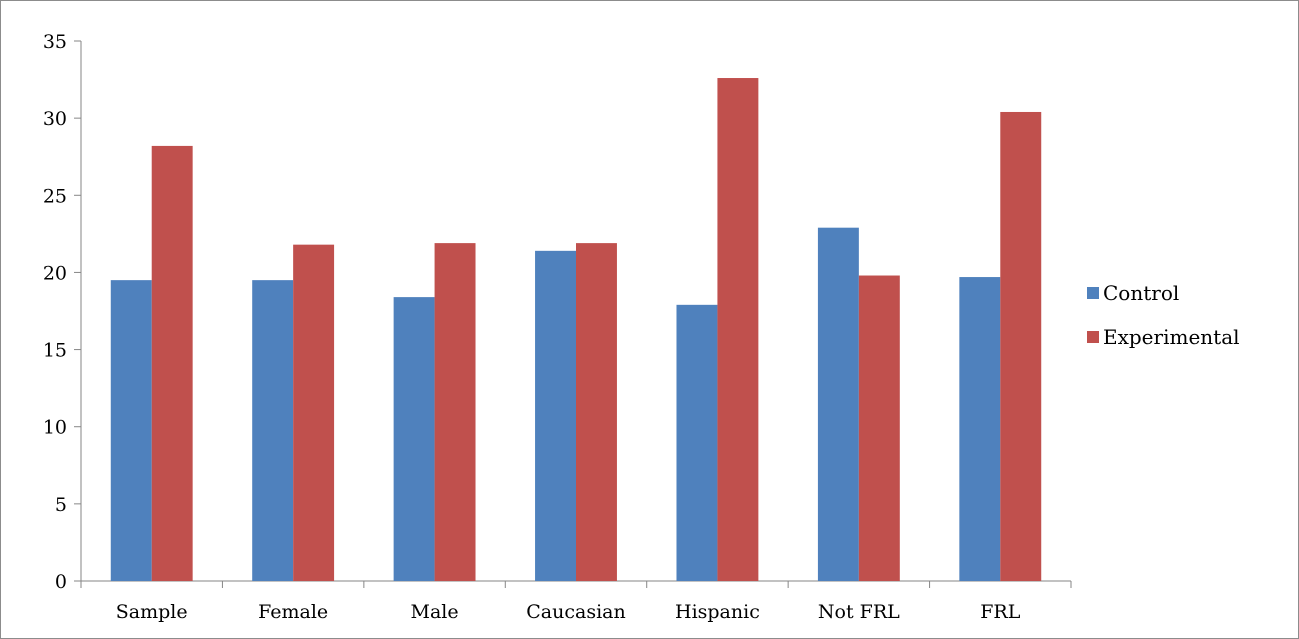 The width and height of the screenshot is (1299, 639). Describe the element at coordinates (55, 273) in the screenshot. I see `y-tick-label: 20` at that location.